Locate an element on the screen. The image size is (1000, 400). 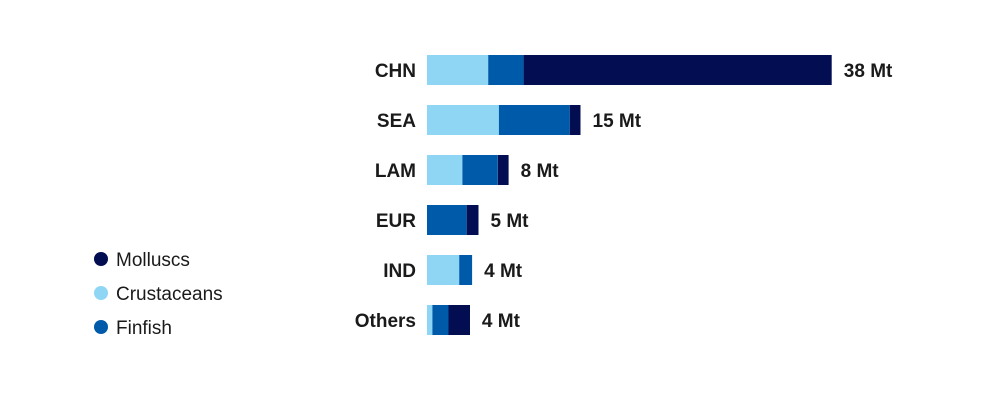
legend-item: Finfish is located at coordinates (133, 328).